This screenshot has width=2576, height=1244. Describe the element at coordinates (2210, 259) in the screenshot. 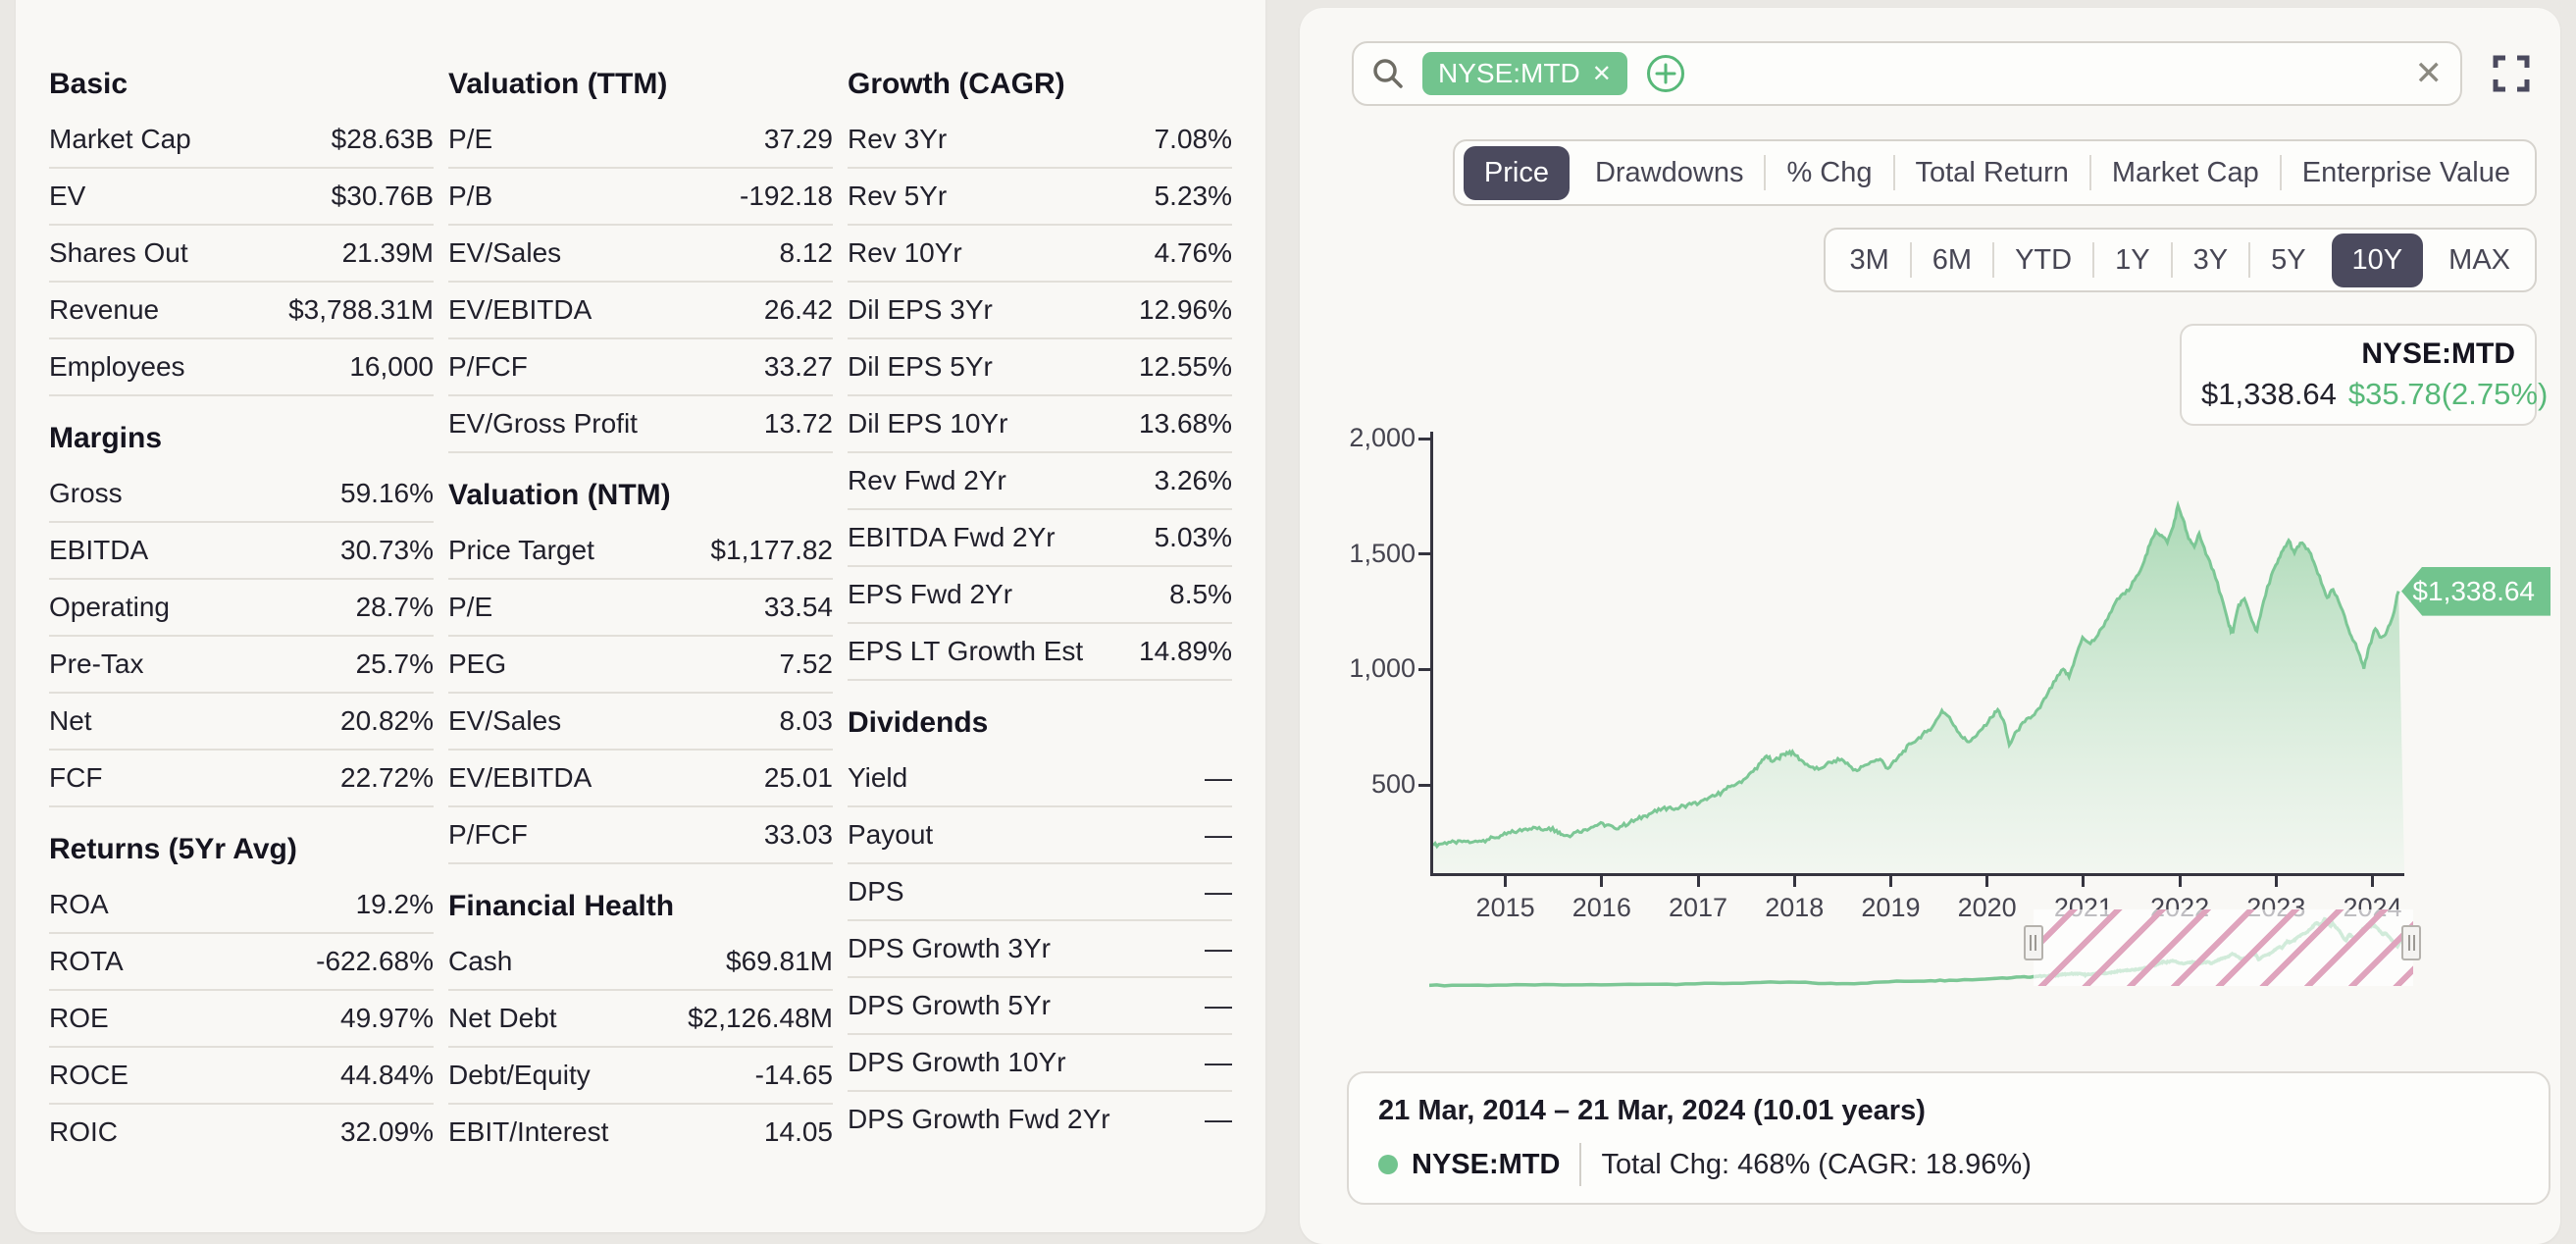

I see `range-3y: 3Y` at that location.